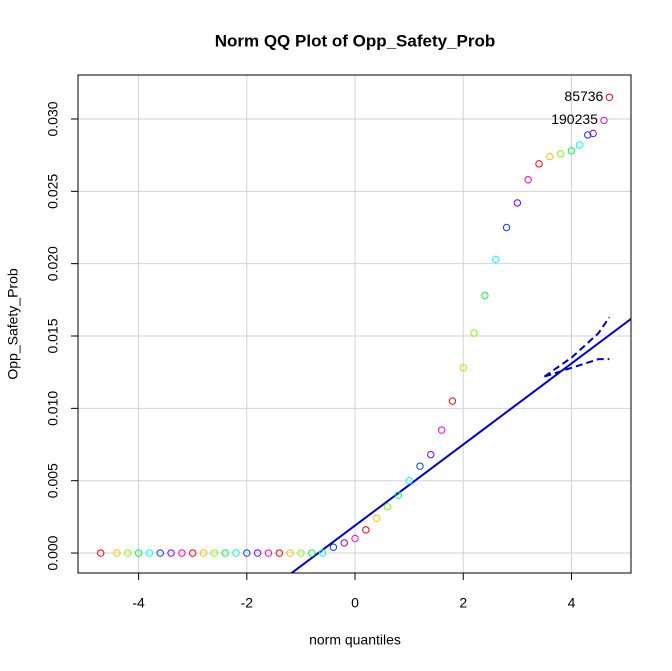 This screenshot has height=671, width=672. I want to click on y-tick-label: 0.010, so click(53, 408).